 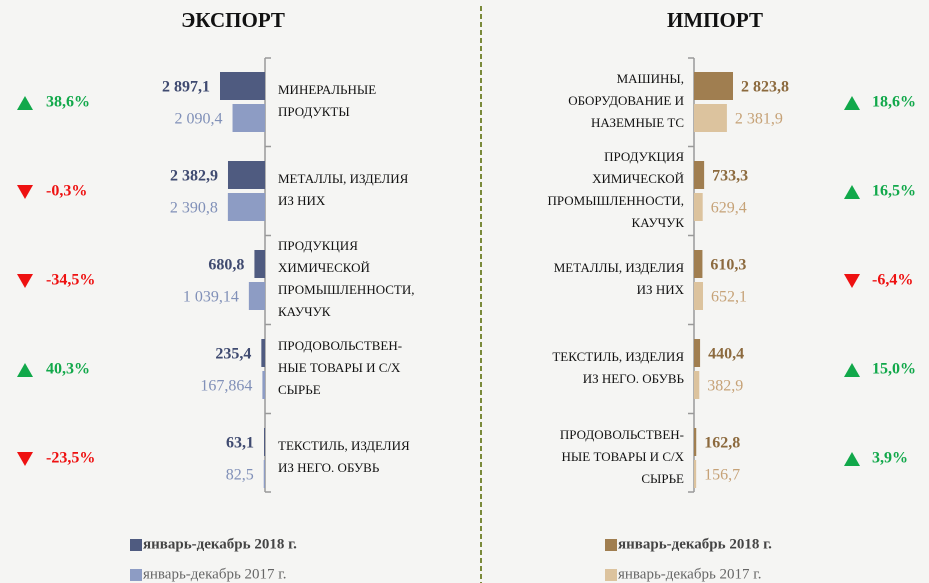 I want to click on value-label: 2 090,4, so click(x=199, y=119).